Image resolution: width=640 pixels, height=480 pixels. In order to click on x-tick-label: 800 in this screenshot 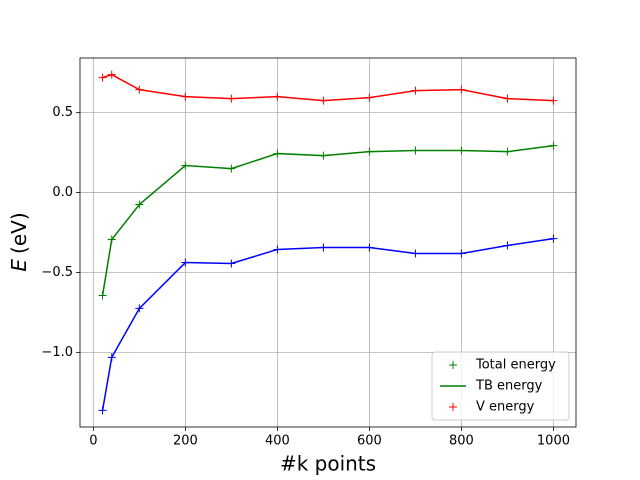, I will do `click(461, 441)`.